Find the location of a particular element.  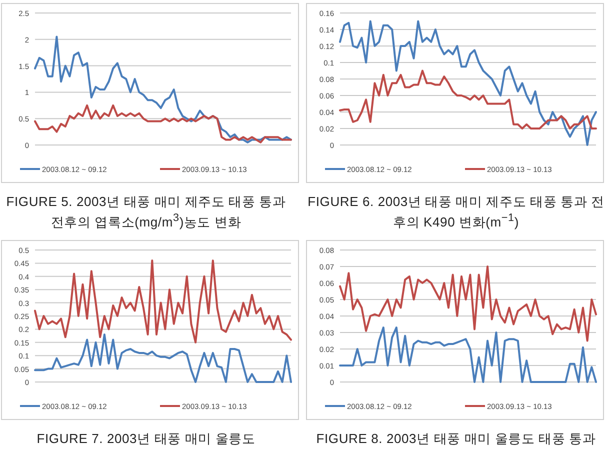

text: FIGURE 5. 2003년 태풍 매미 제주도 태풍 통과 전후의 엽록소(mg/m$^{3}$)농도 변화 is located at coordinates (146, 212).